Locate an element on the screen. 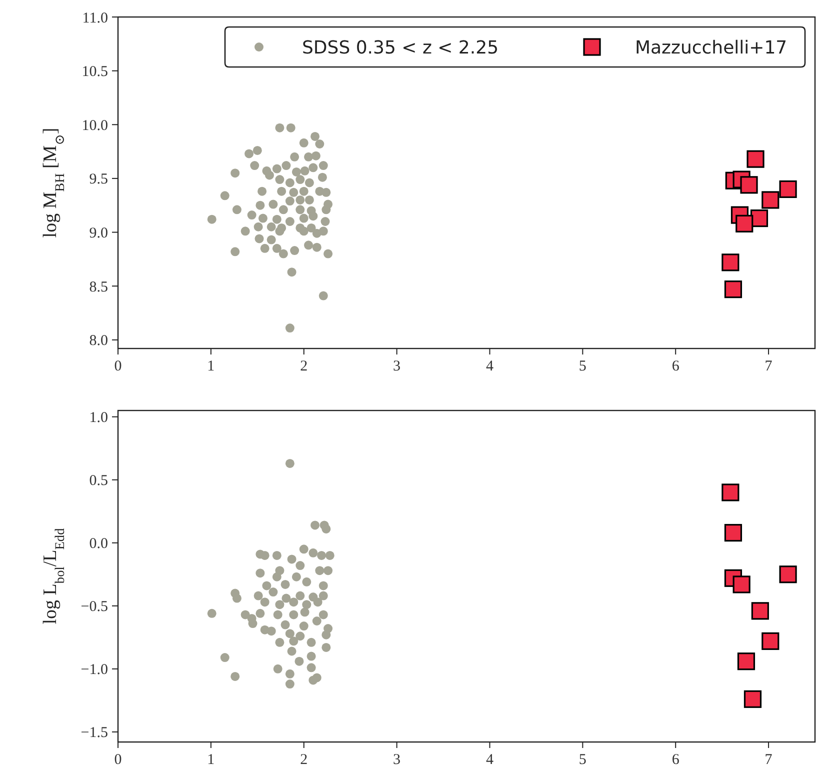 This screenshot has width=820, height=778. y-tick-label: 8.0 is located at coordinates (98, 341).